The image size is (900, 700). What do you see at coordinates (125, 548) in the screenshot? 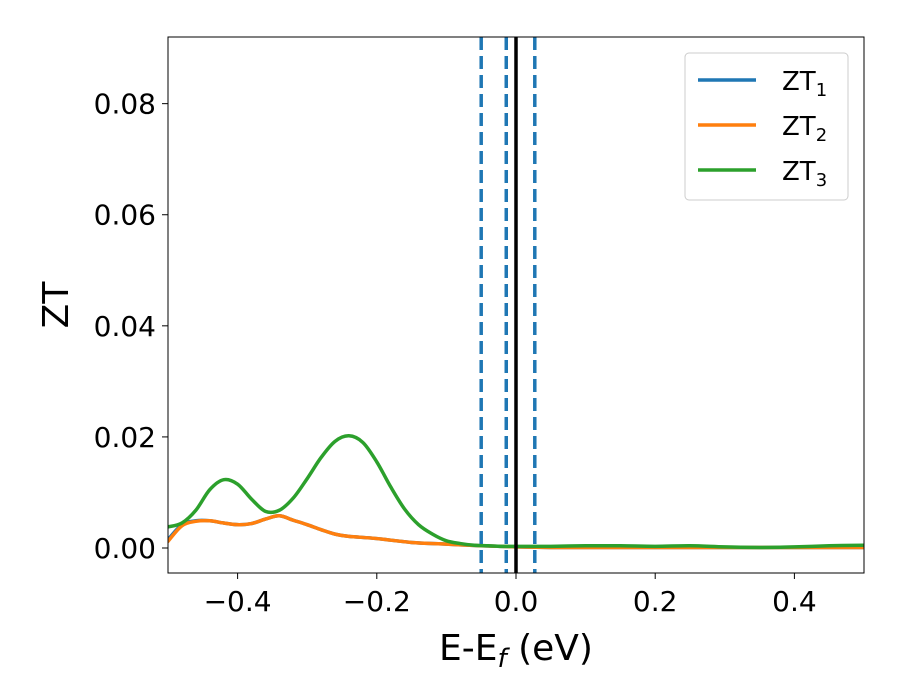
I see `y-tick-label: 0.00` at bounding box center [125, 548].